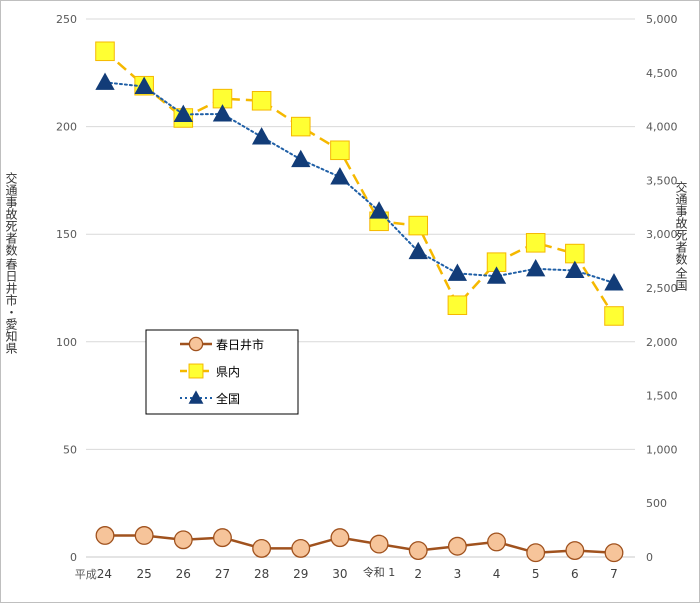 This screenshot has width=700, height=606. I want to click on left-tick-label: 200, so click(66, 127).